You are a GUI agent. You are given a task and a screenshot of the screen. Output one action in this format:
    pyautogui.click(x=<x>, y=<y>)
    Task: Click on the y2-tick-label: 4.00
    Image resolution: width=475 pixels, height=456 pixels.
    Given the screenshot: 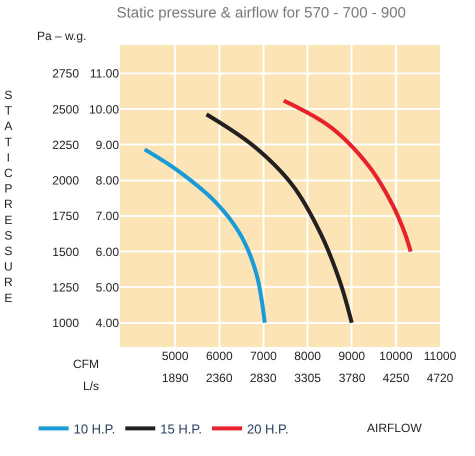 What is the action you would take?
    pyautogui.click(x=108, y=323)
    